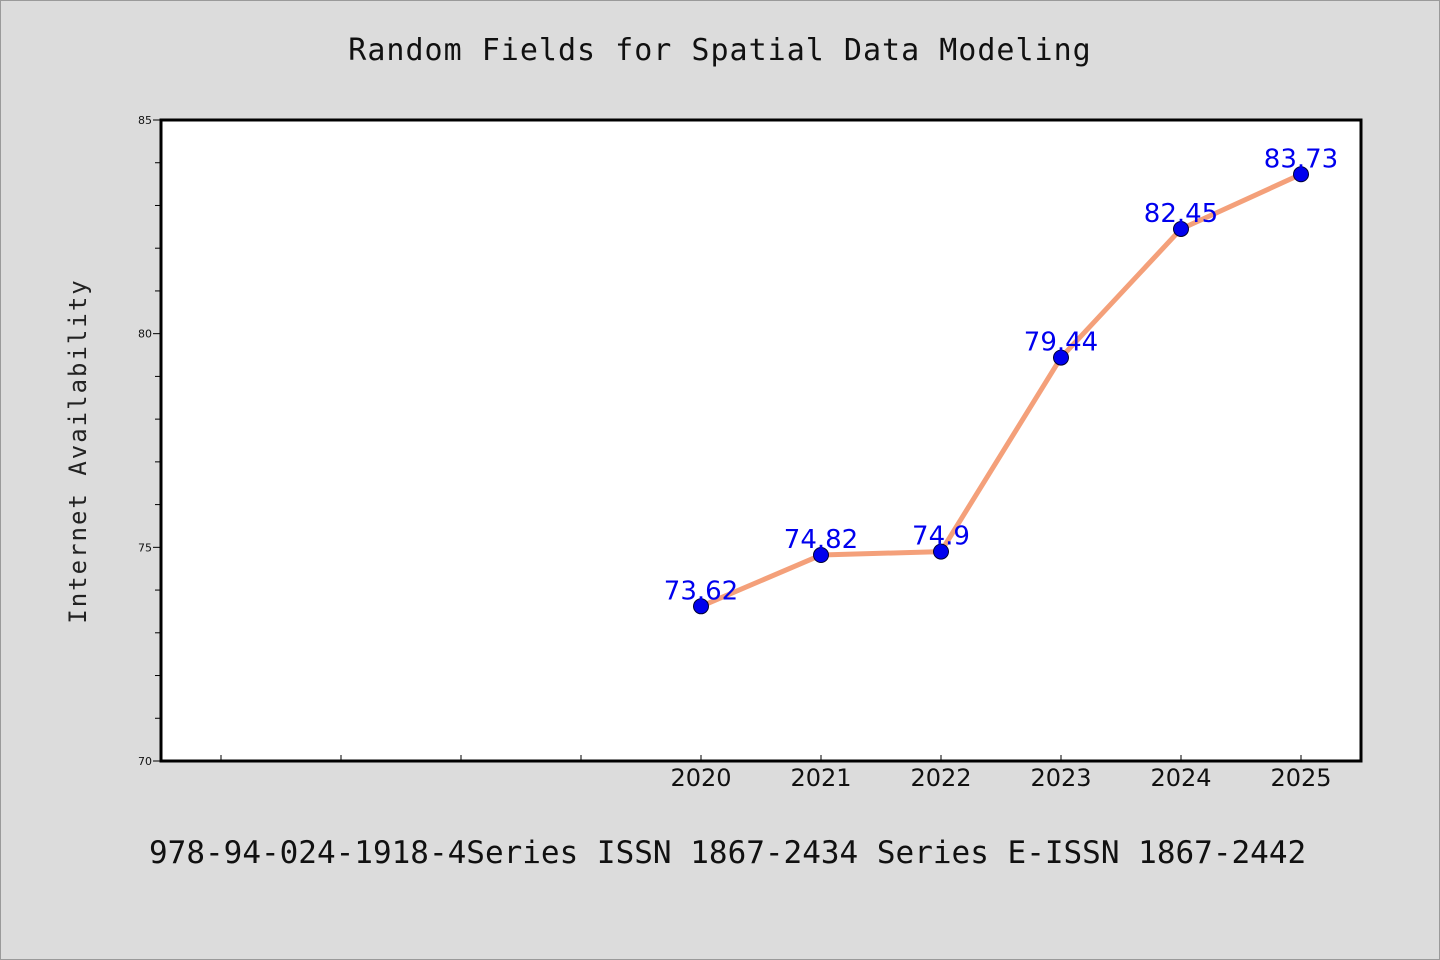 The height and width of the screenshot is (960, 1440). I want to click on x-axis-ticks: 2020 2021 2022 2023 2024 2025, so click(776, 773).